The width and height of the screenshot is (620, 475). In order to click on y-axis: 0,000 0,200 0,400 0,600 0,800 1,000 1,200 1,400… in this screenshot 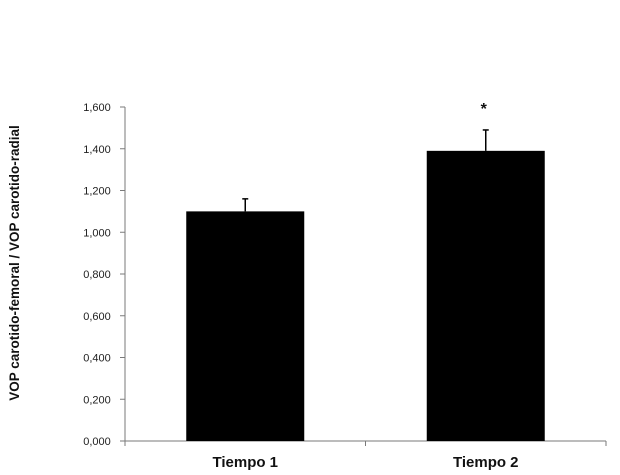, I will do `click(104, 275)`.